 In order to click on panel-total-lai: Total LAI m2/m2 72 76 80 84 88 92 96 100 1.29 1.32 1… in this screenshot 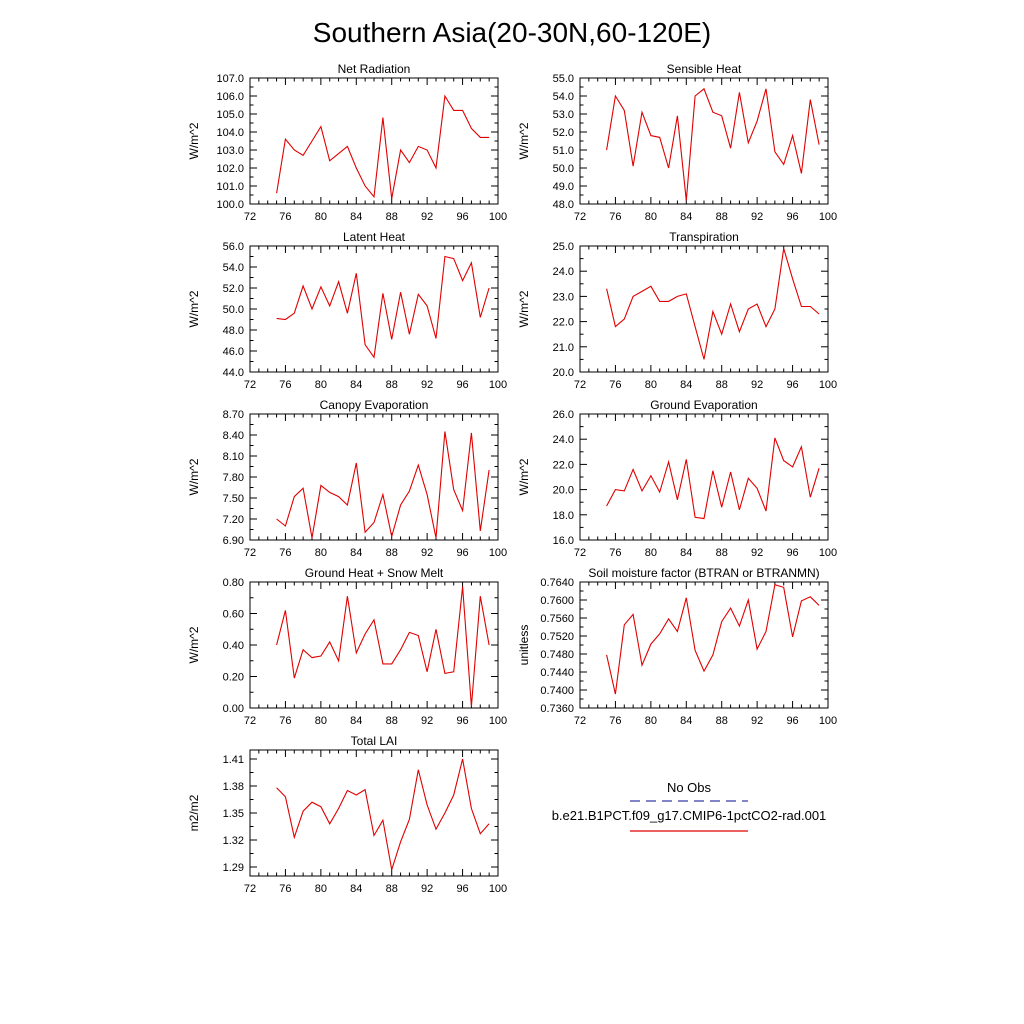, I will do `click(347, 814)`.